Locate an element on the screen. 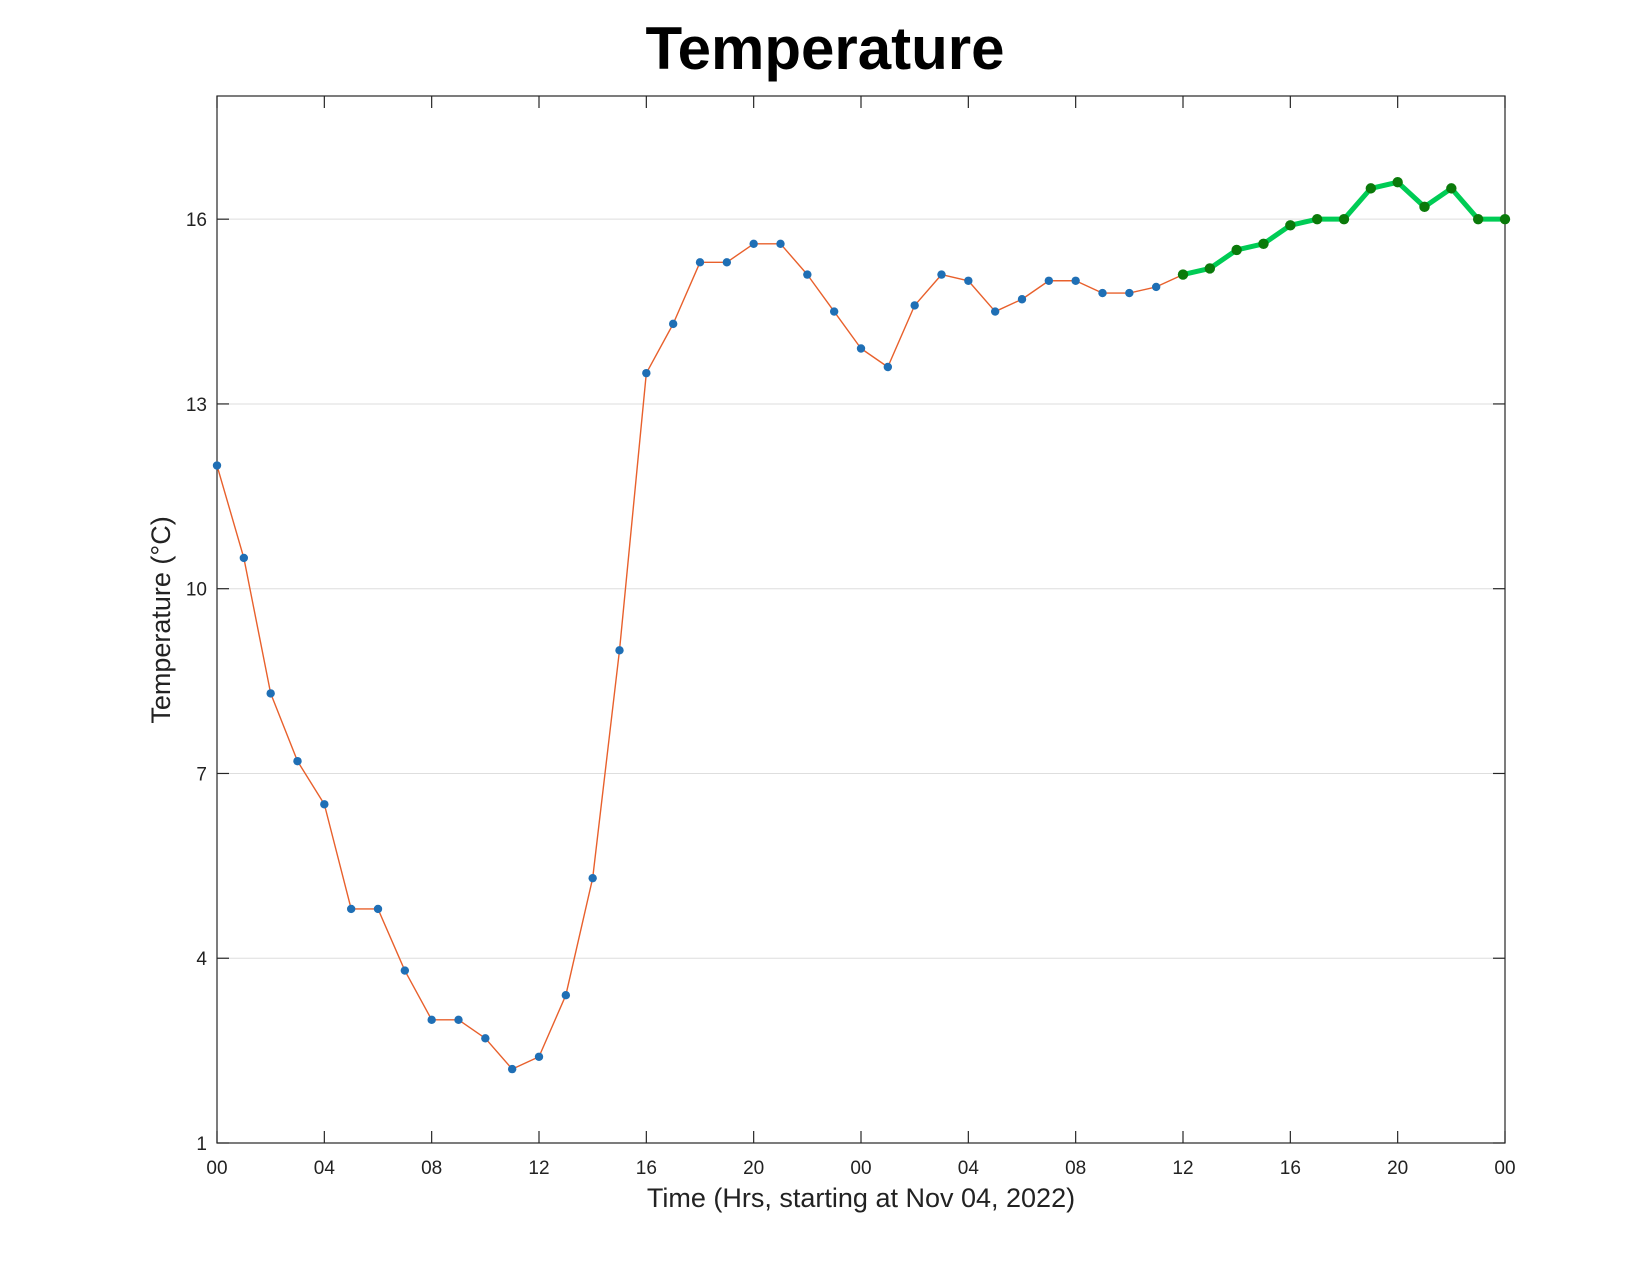 The width and height of the screenshot is (1650, 1275). y-tick-label: 10 is located at coordinates (196, 590).